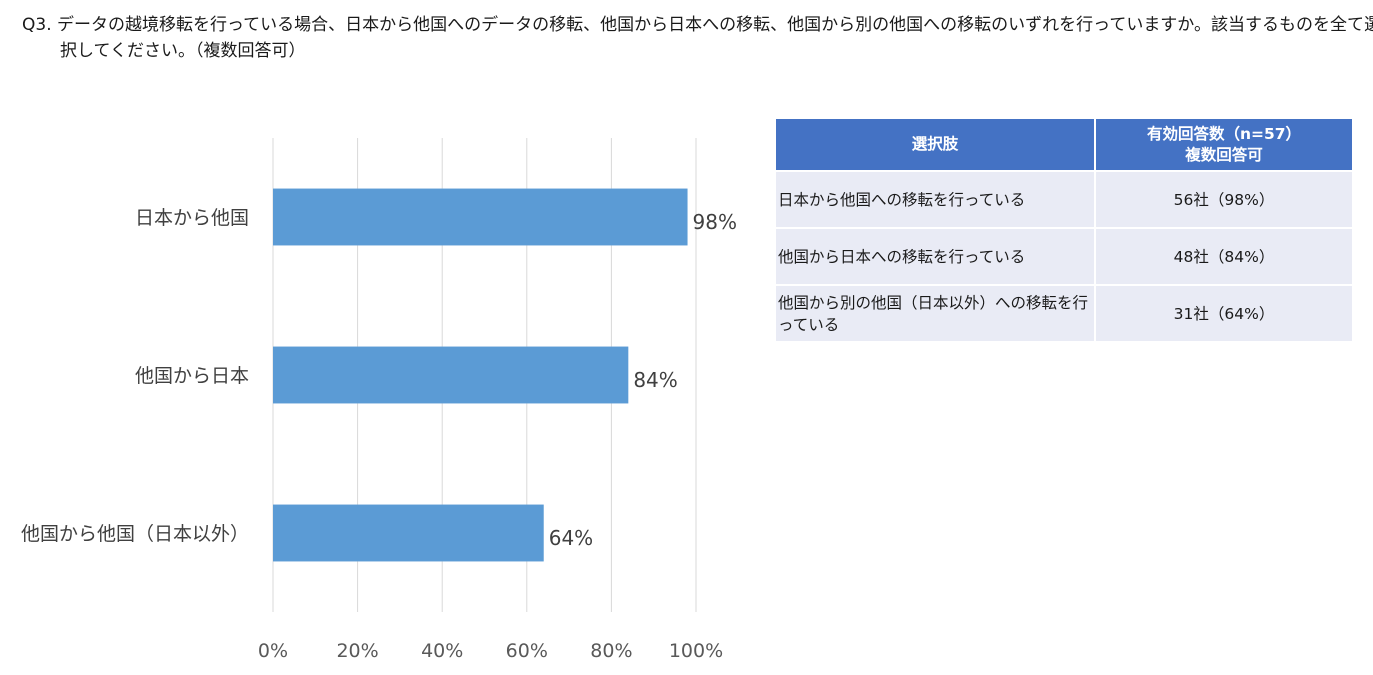 The width and height of the screenshot is (1373, 675). What do you see at coordinates (1223, 199) in the screenshot?
I see `row-count: 56社（98%）` at bounding box center [1223, 199].